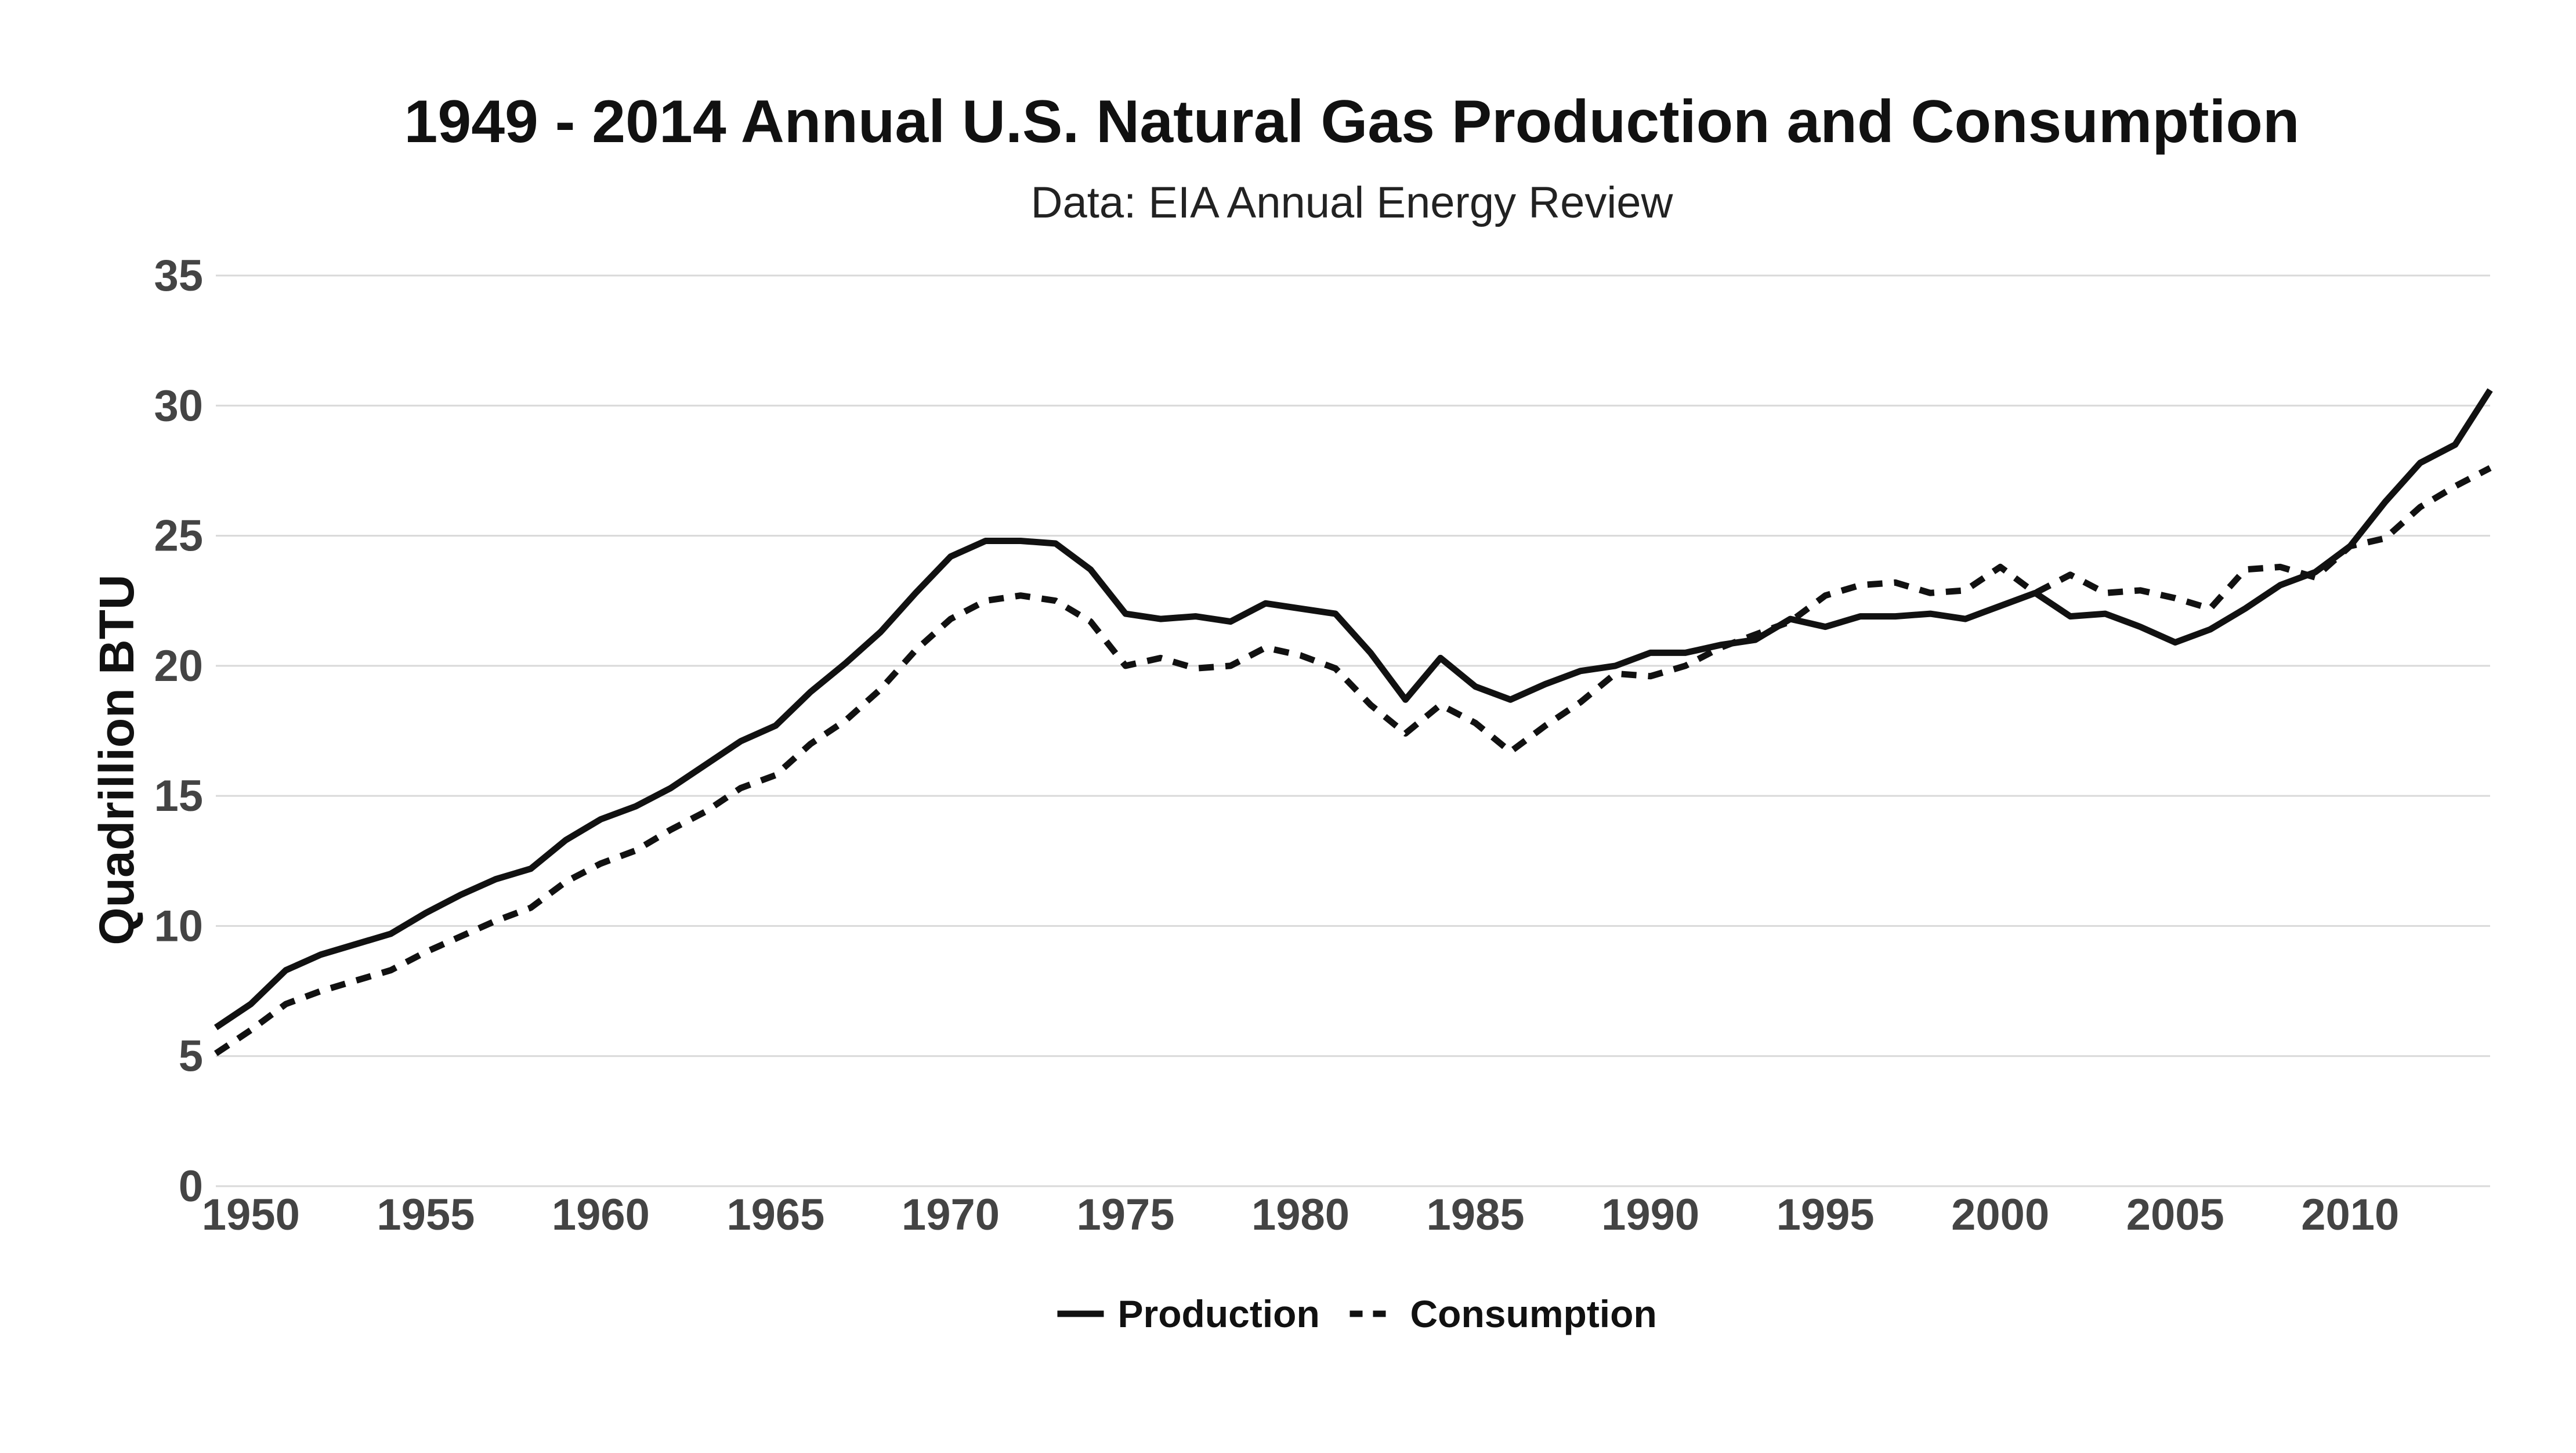  I want to click on y-tick-label: 30, so click(178, 405).